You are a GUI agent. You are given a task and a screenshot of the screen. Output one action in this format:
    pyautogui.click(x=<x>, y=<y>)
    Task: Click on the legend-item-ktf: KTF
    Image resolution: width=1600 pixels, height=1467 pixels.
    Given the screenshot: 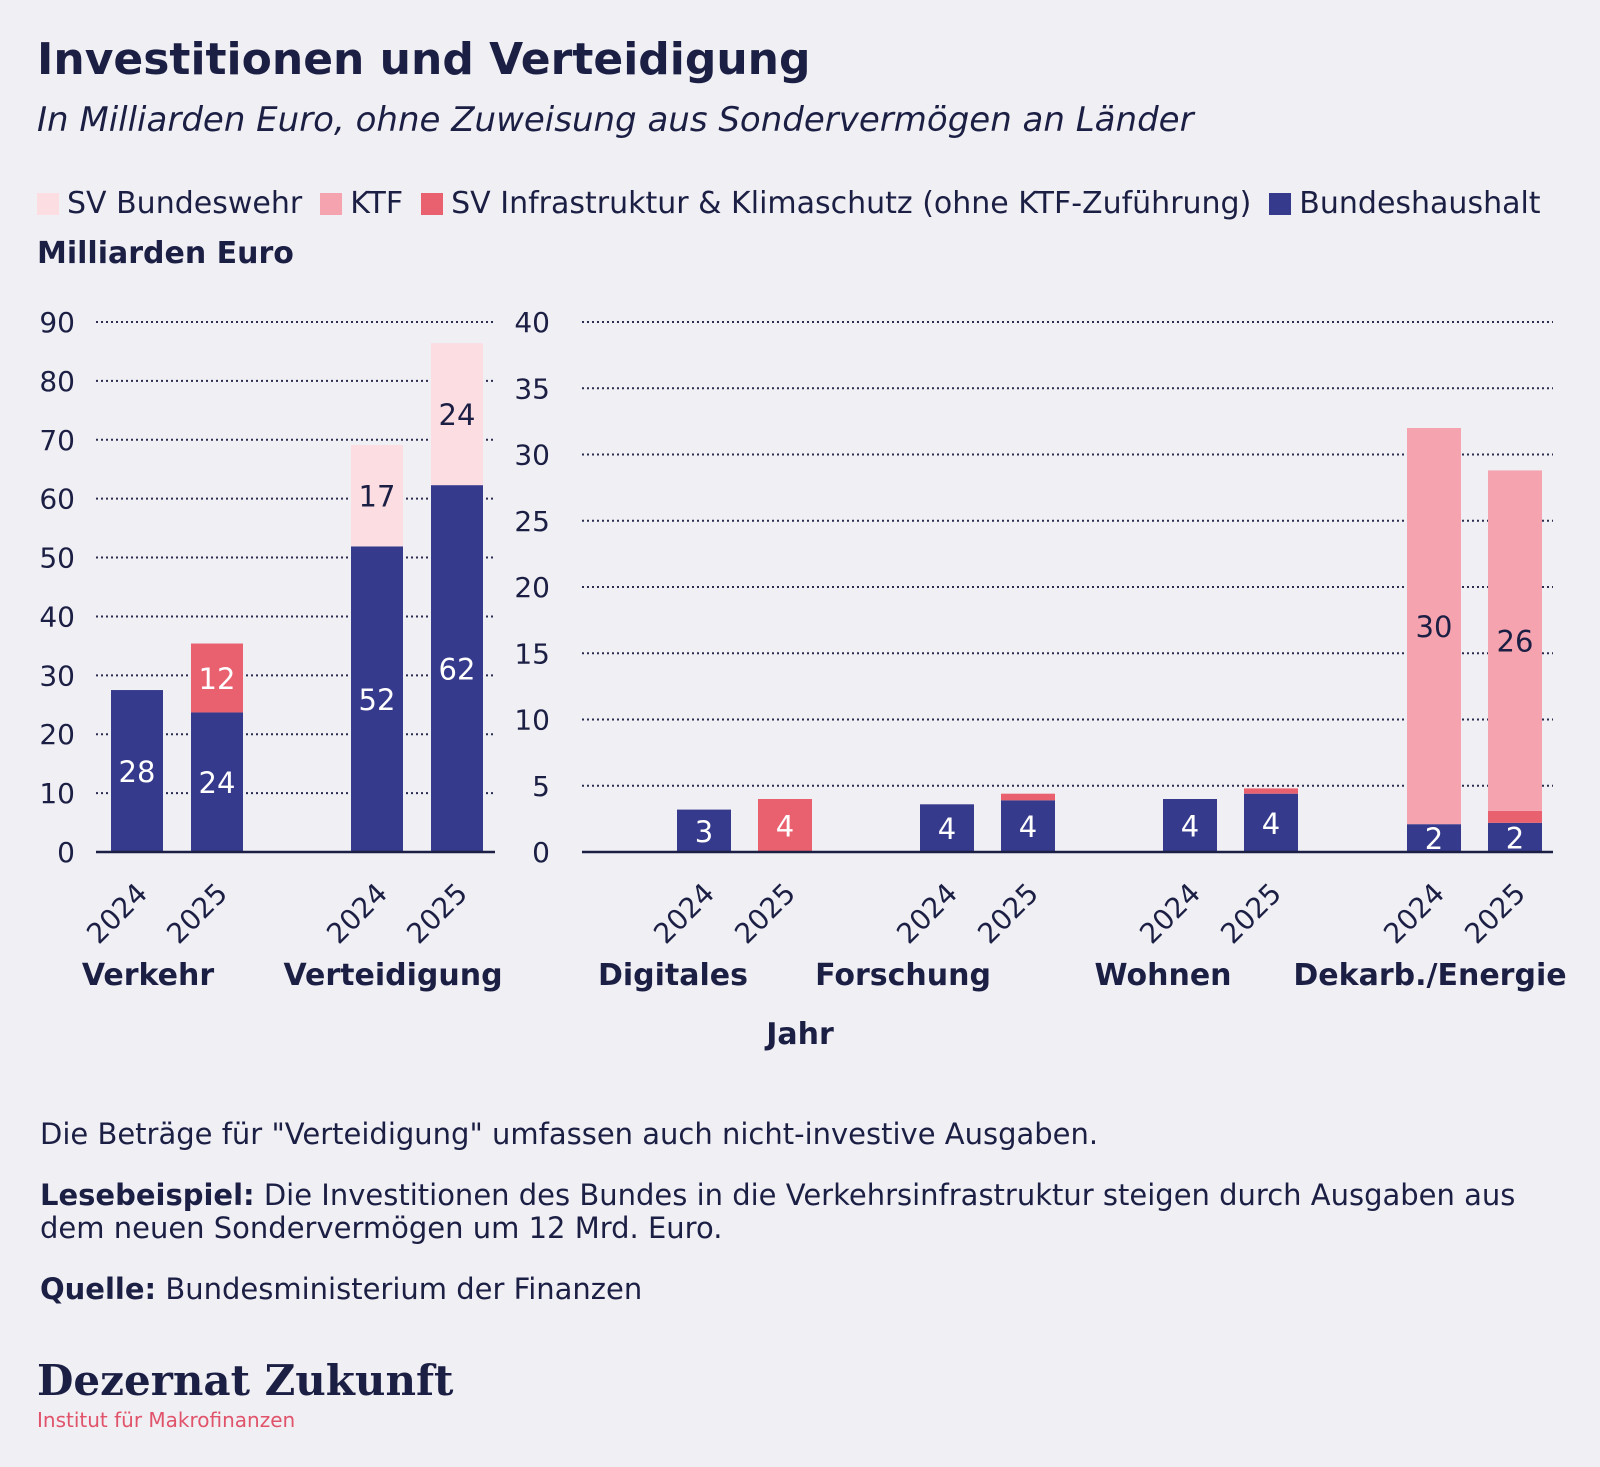 What is the action you would take?
    pyautogui.click(x=361, y=203)
    